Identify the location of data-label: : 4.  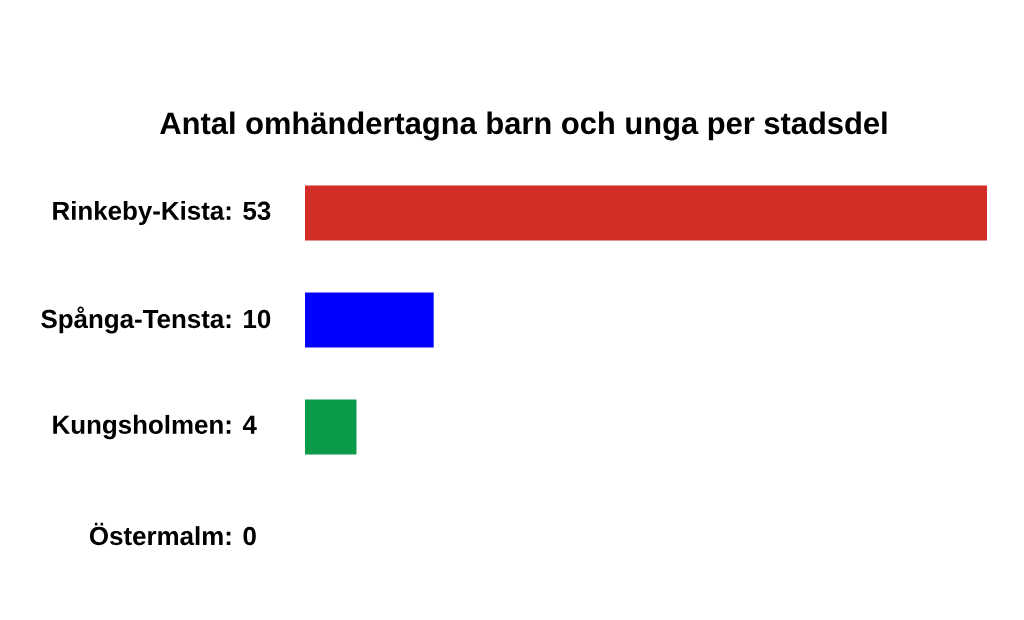
(241, 424).